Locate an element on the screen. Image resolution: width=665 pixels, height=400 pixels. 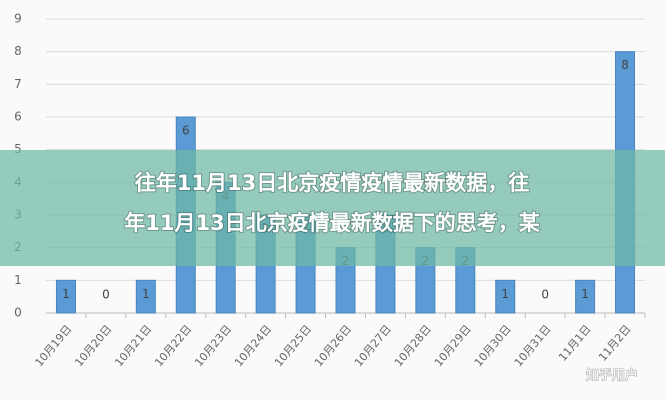
data-label: 8 is located at coordinates (625, 65).